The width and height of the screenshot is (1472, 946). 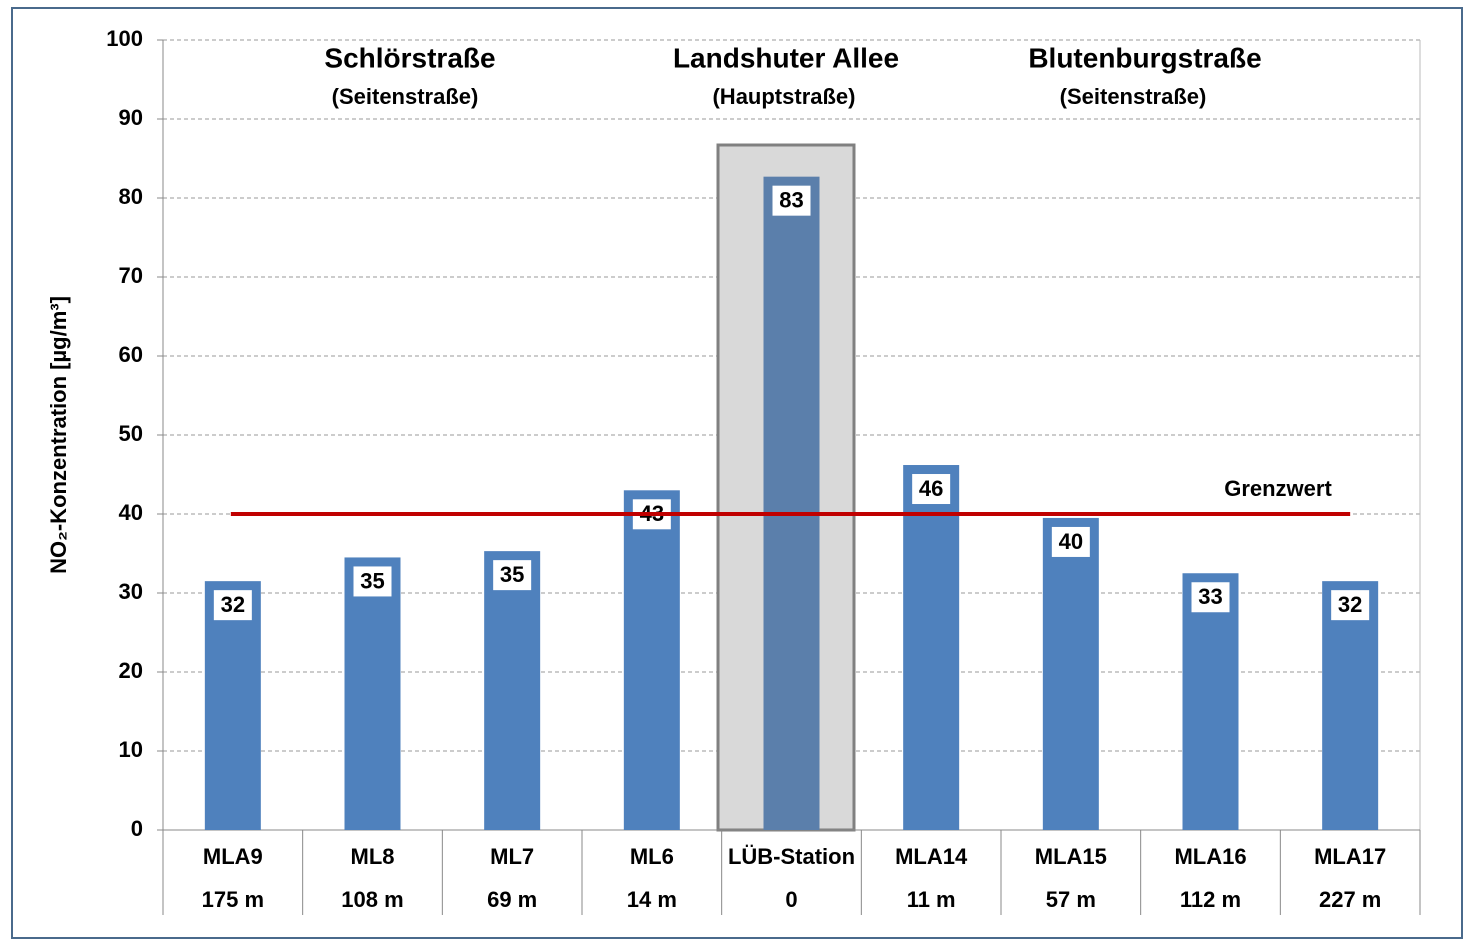 What do you see at coordinates (931, 899) in the screenshot?
I see `x-distance-label: 11 m` at bounding box center [931, 899].